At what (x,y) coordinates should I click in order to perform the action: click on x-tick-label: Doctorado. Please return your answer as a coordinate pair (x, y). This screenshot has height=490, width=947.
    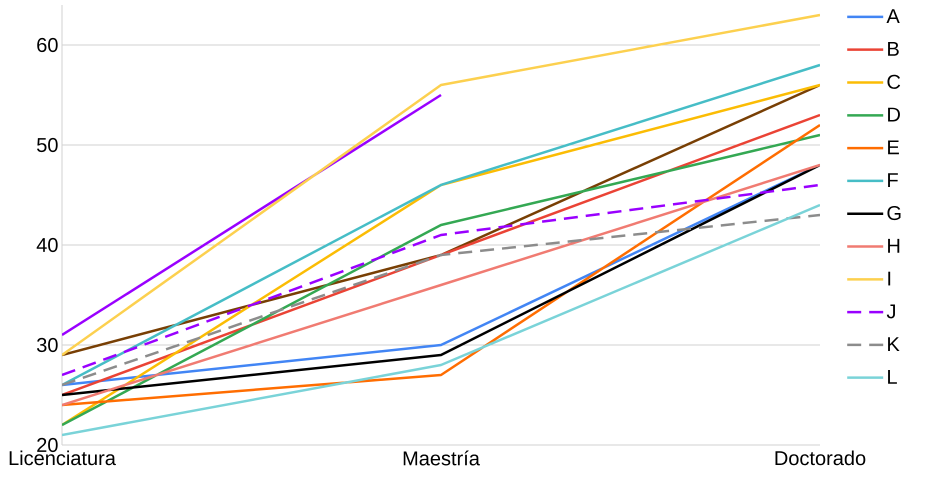
    Looking at the image, I should click on (821, 458).